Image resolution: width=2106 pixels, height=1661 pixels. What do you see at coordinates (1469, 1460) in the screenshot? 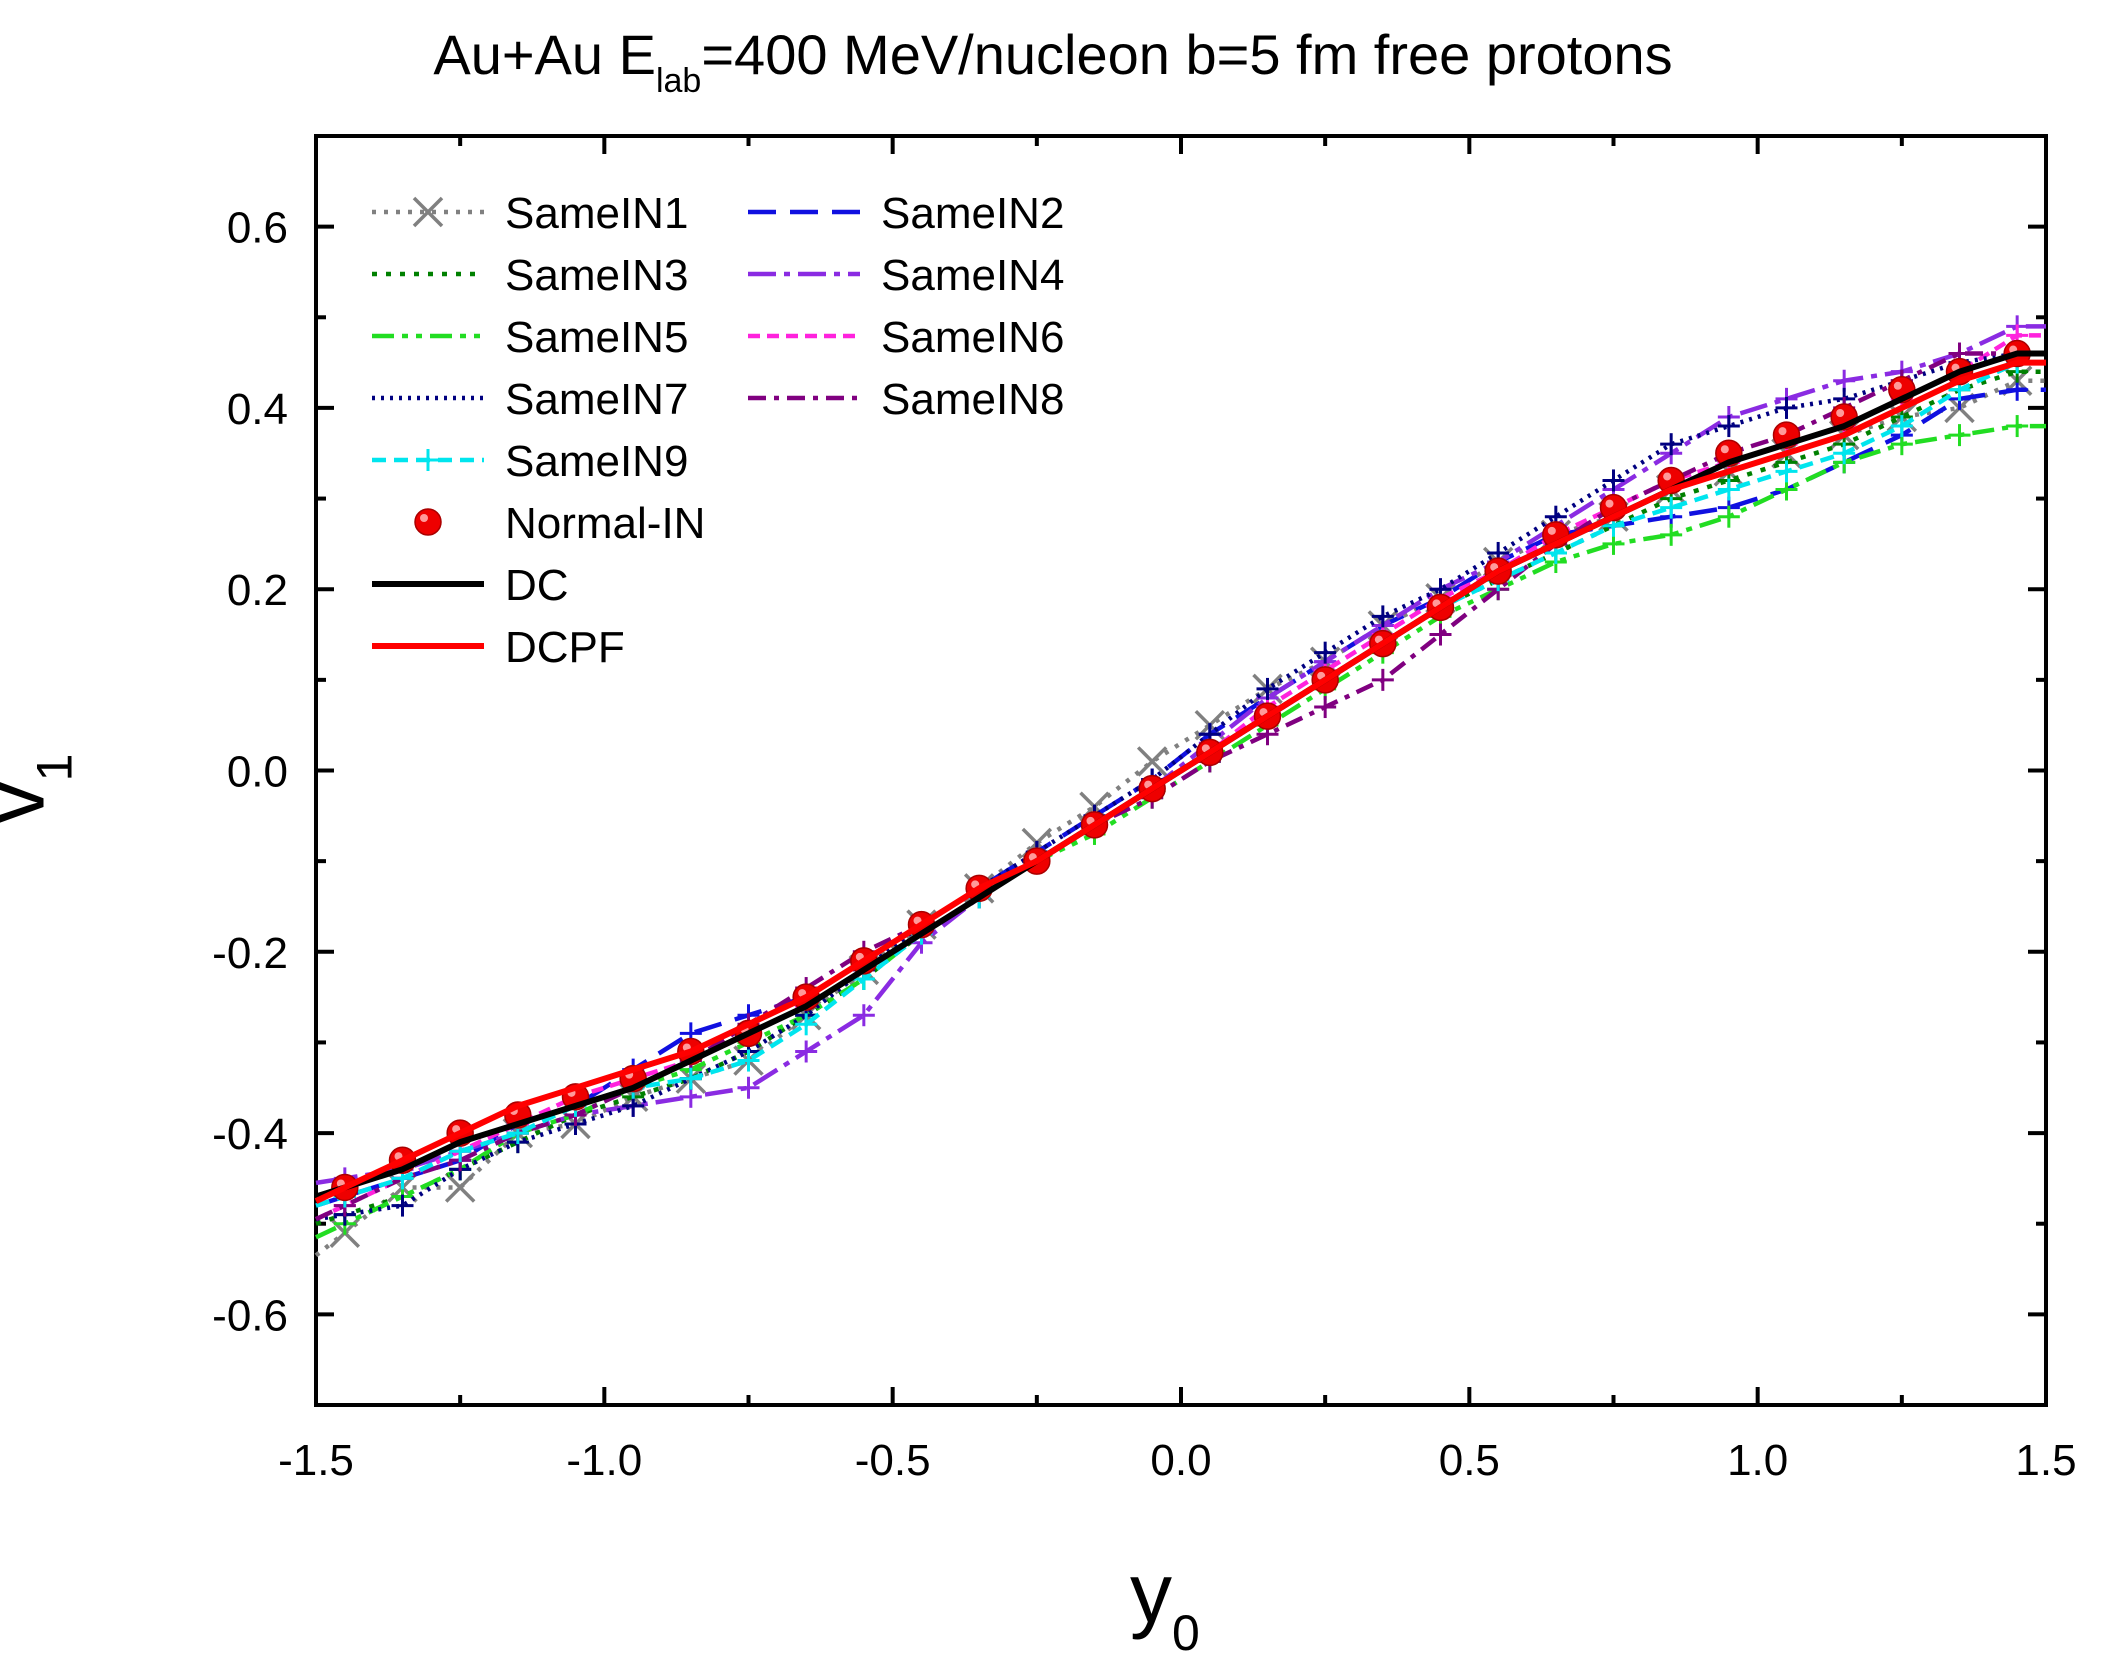
I see `x-tick-label: 0.5` at bounding box center [1469, 1460].